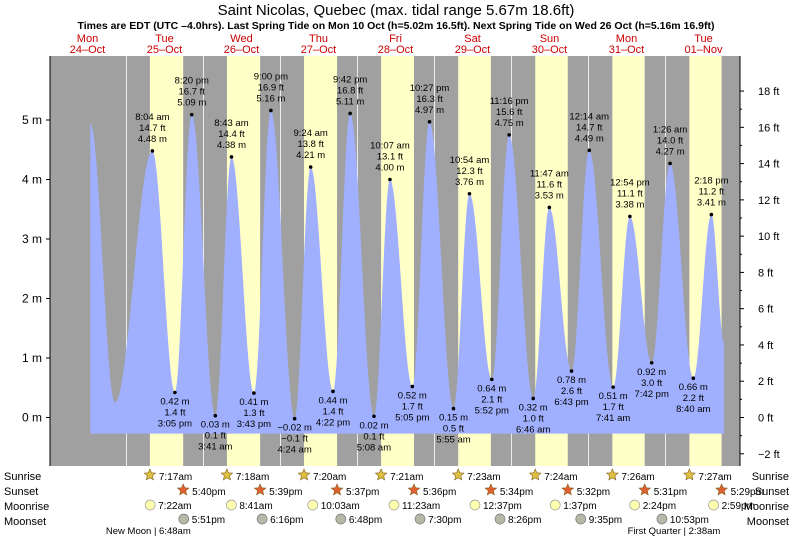 The height and width of the screenshot is (539, 793). Describe the element at coordinates (395, 50) in the screenshot. I see `day-date-label: 28–Oct` at that location.